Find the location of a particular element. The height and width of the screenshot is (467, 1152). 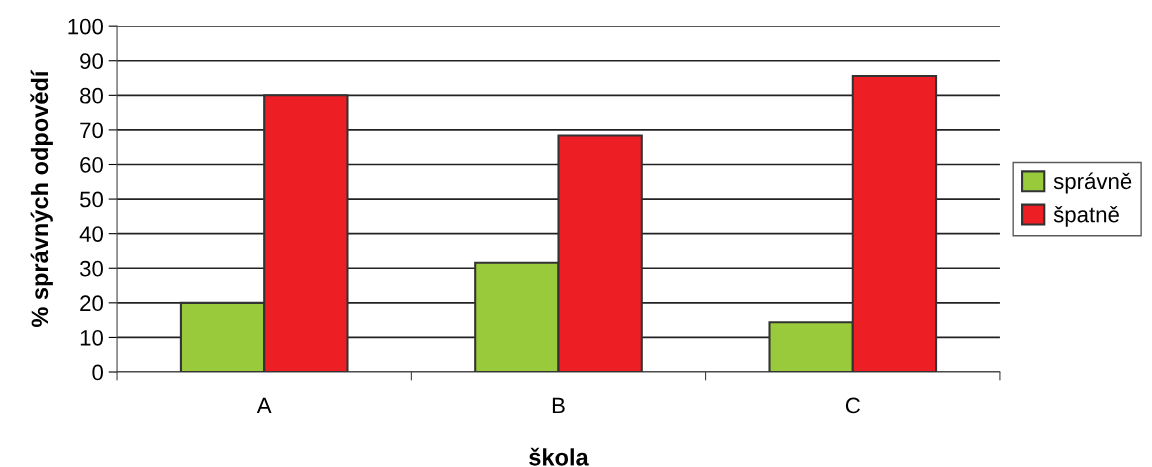

y-tick-label: 90 is located at coordinates (91, 61).